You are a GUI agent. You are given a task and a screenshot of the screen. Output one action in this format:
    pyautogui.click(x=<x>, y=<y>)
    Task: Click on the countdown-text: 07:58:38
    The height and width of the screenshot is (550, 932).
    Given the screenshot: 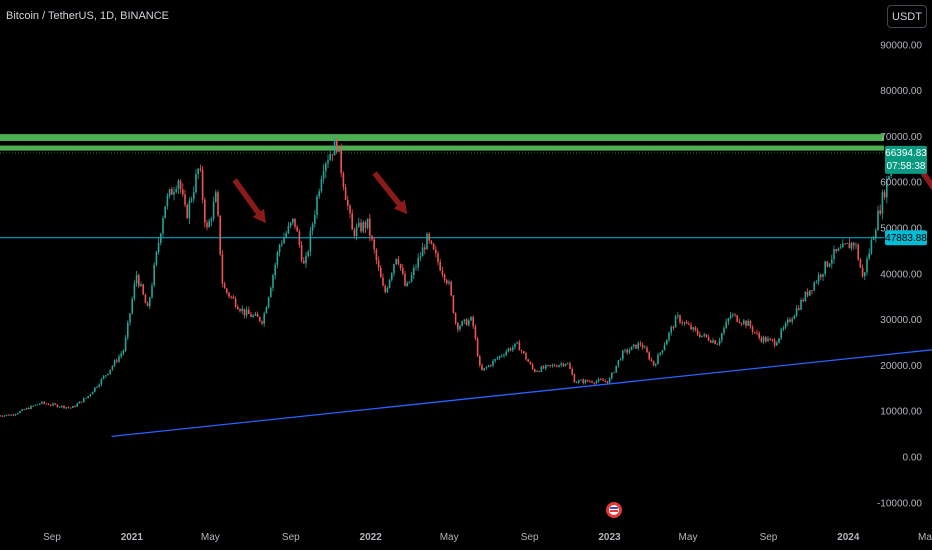 What is the action you would take?
    pyautogui.click(x=906, y=166)
    